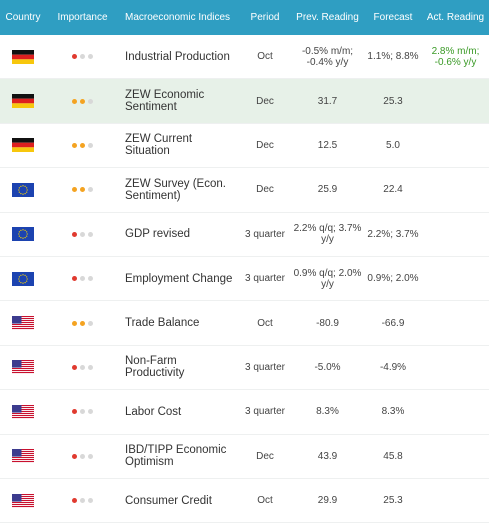 Image resolution: width=489 pixels, height=523 pixels. Describe the element at coordinates (244, 101) in the screenshot. I see `table-row: ZEW Economic Sentiment Dec 31.7 25.3` at that location.